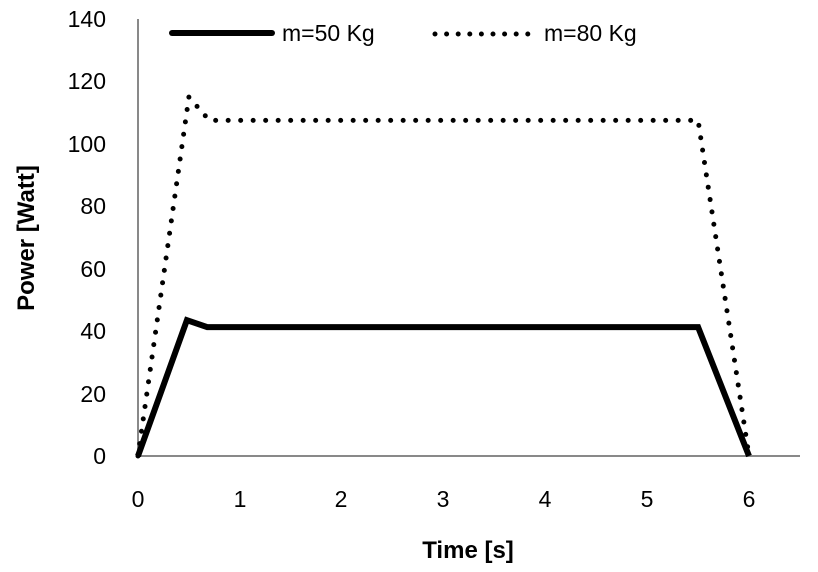 This screenshot has width=818, height=572. Describe the element at coordinates (468, 550) in the screenshot. I see `x-axis-title: Time [s]` at that location.